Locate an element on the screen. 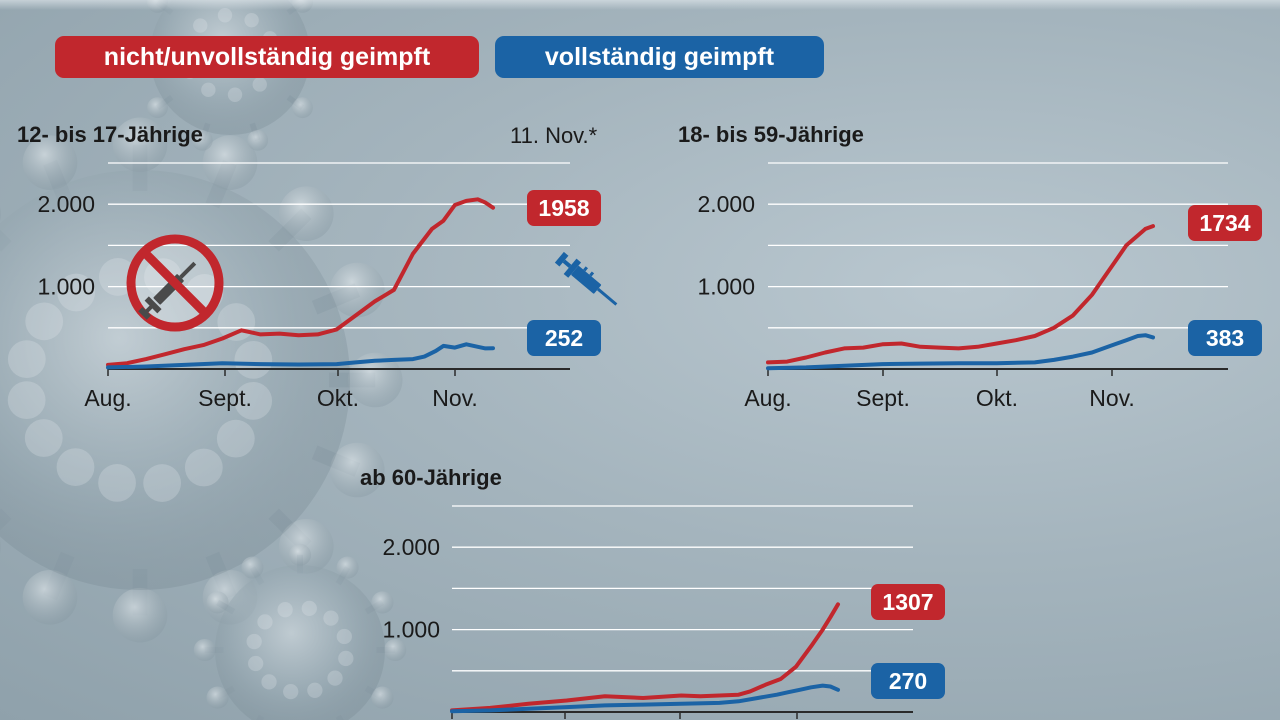 This screenshot has height=720, width=1280. end-label-vaccinated: 383 is located at coordinates (1225, 338).